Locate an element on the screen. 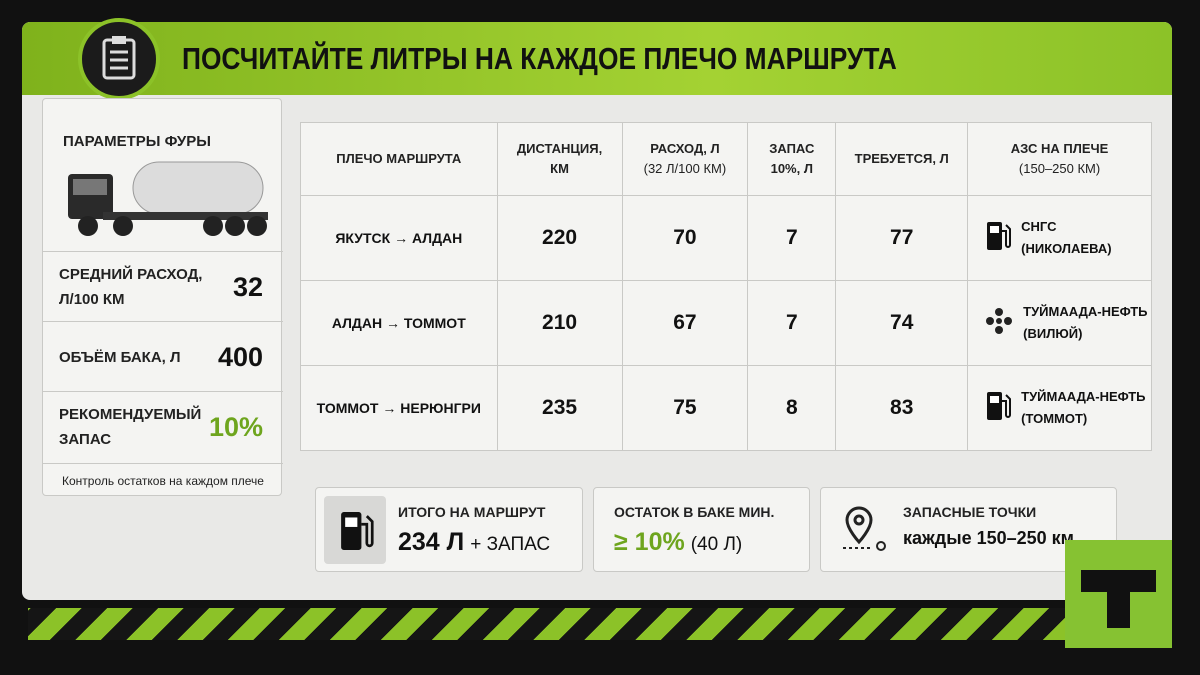 Image resolution: width=1200 pixels, height=675 pixels. column-header: ПЛЕЧО МАРШРУТА is located at coordinates (399, 159).